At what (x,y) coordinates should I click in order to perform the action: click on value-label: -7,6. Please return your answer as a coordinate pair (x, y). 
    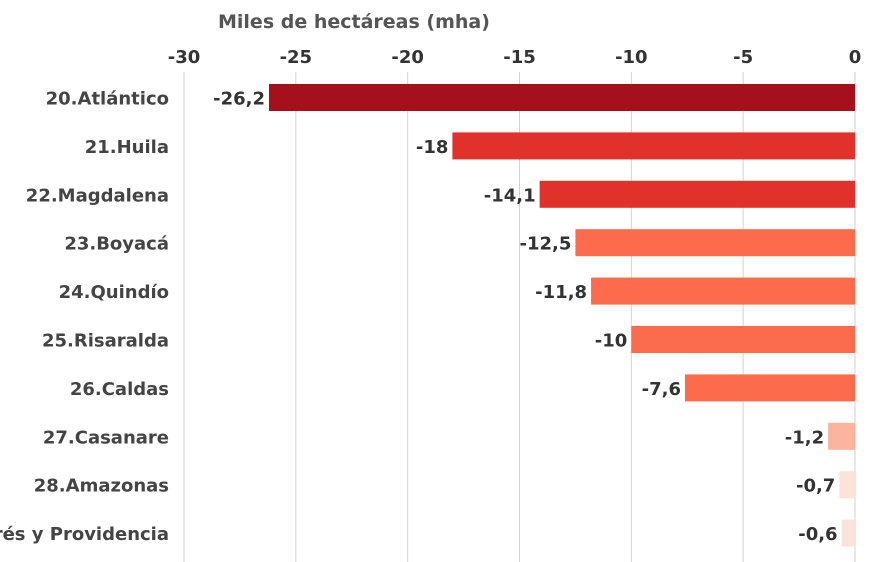
    Looking at the image, I should click on (661, 389).